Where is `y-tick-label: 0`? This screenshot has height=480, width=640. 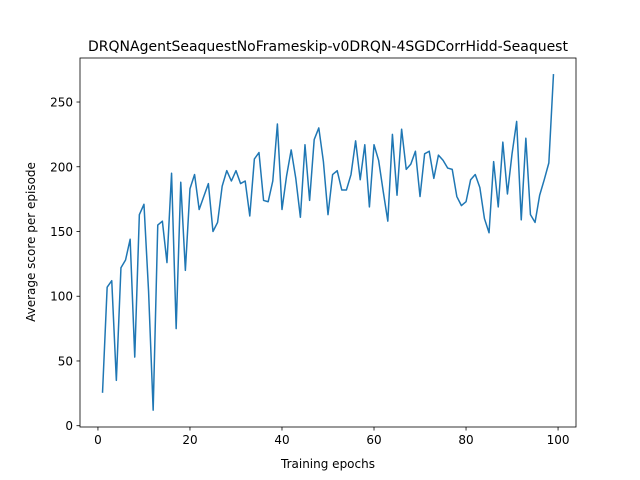
y-tick-label: 0 is located at coordinates (69, 426).